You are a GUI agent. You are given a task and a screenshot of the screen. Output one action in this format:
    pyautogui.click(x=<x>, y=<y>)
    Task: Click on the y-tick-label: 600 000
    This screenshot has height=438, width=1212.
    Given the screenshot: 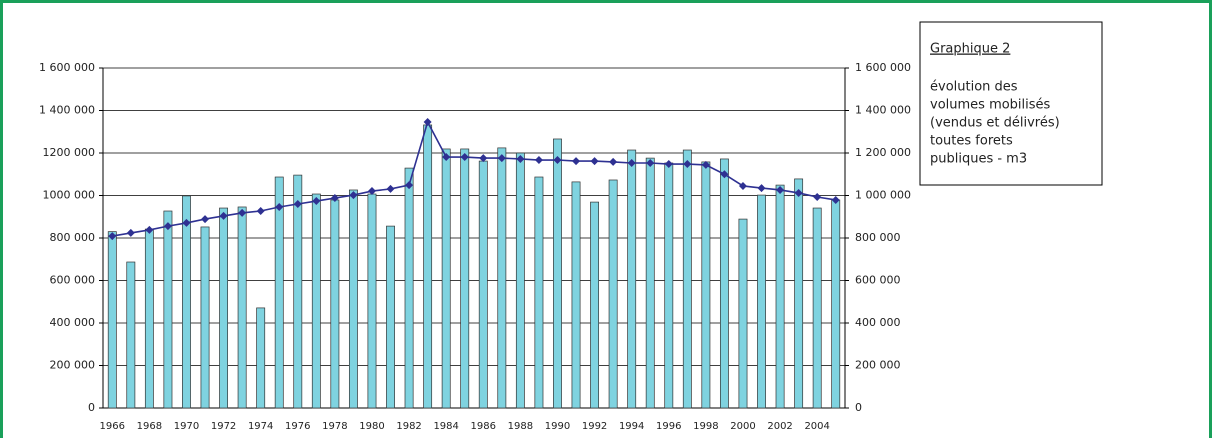 What is the action you would take?
    pyautogui.click(x=73, y=280)
    